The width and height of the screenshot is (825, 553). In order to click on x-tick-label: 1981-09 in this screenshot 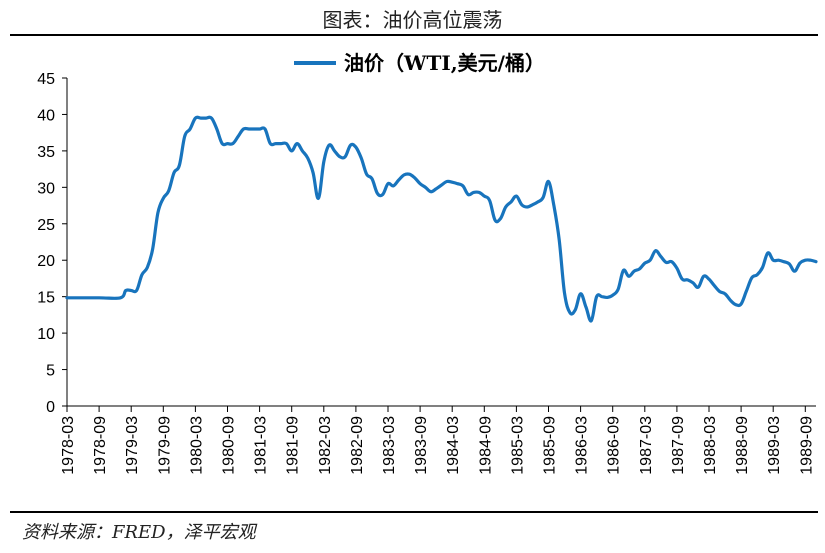, I will do `click(293, 445)`.